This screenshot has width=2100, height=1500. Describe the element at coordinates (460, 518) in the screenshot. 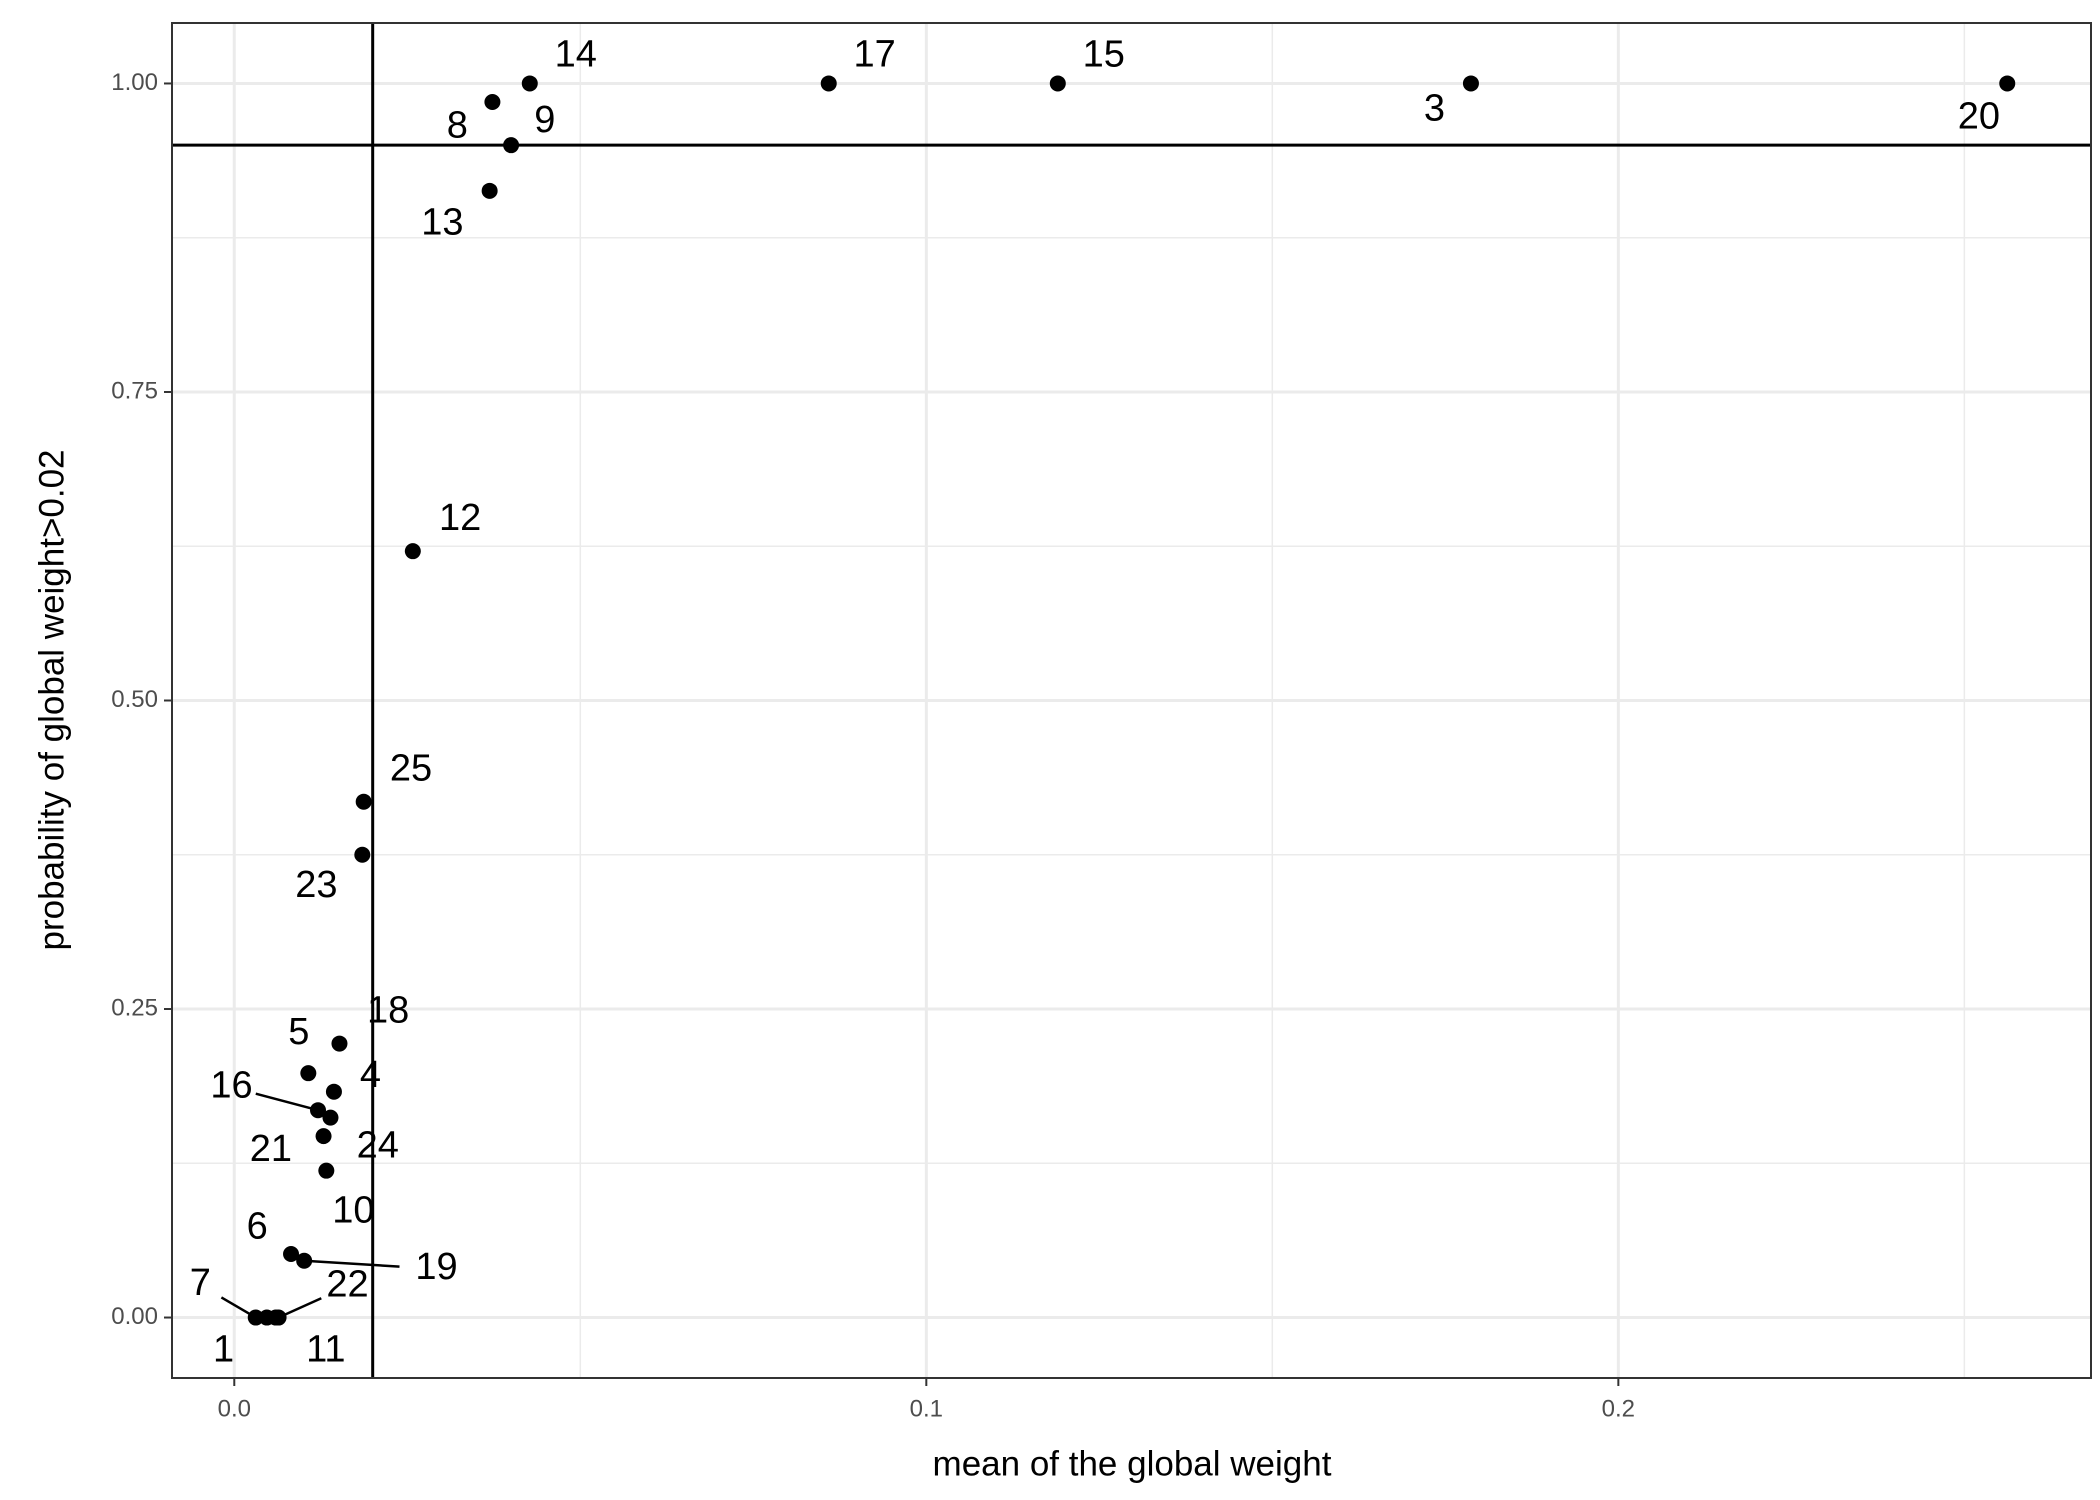

I see `point-label: 12` at that location.